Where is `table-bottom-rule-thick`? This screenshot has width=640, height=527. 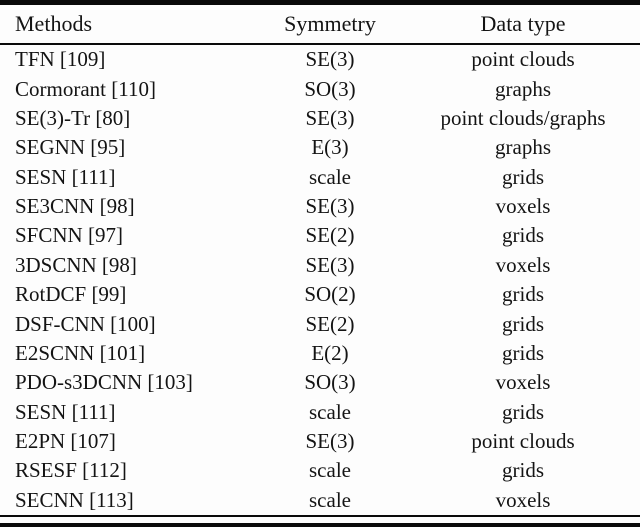 table-bottom-rule-thick is located at coordinates (320, 525).